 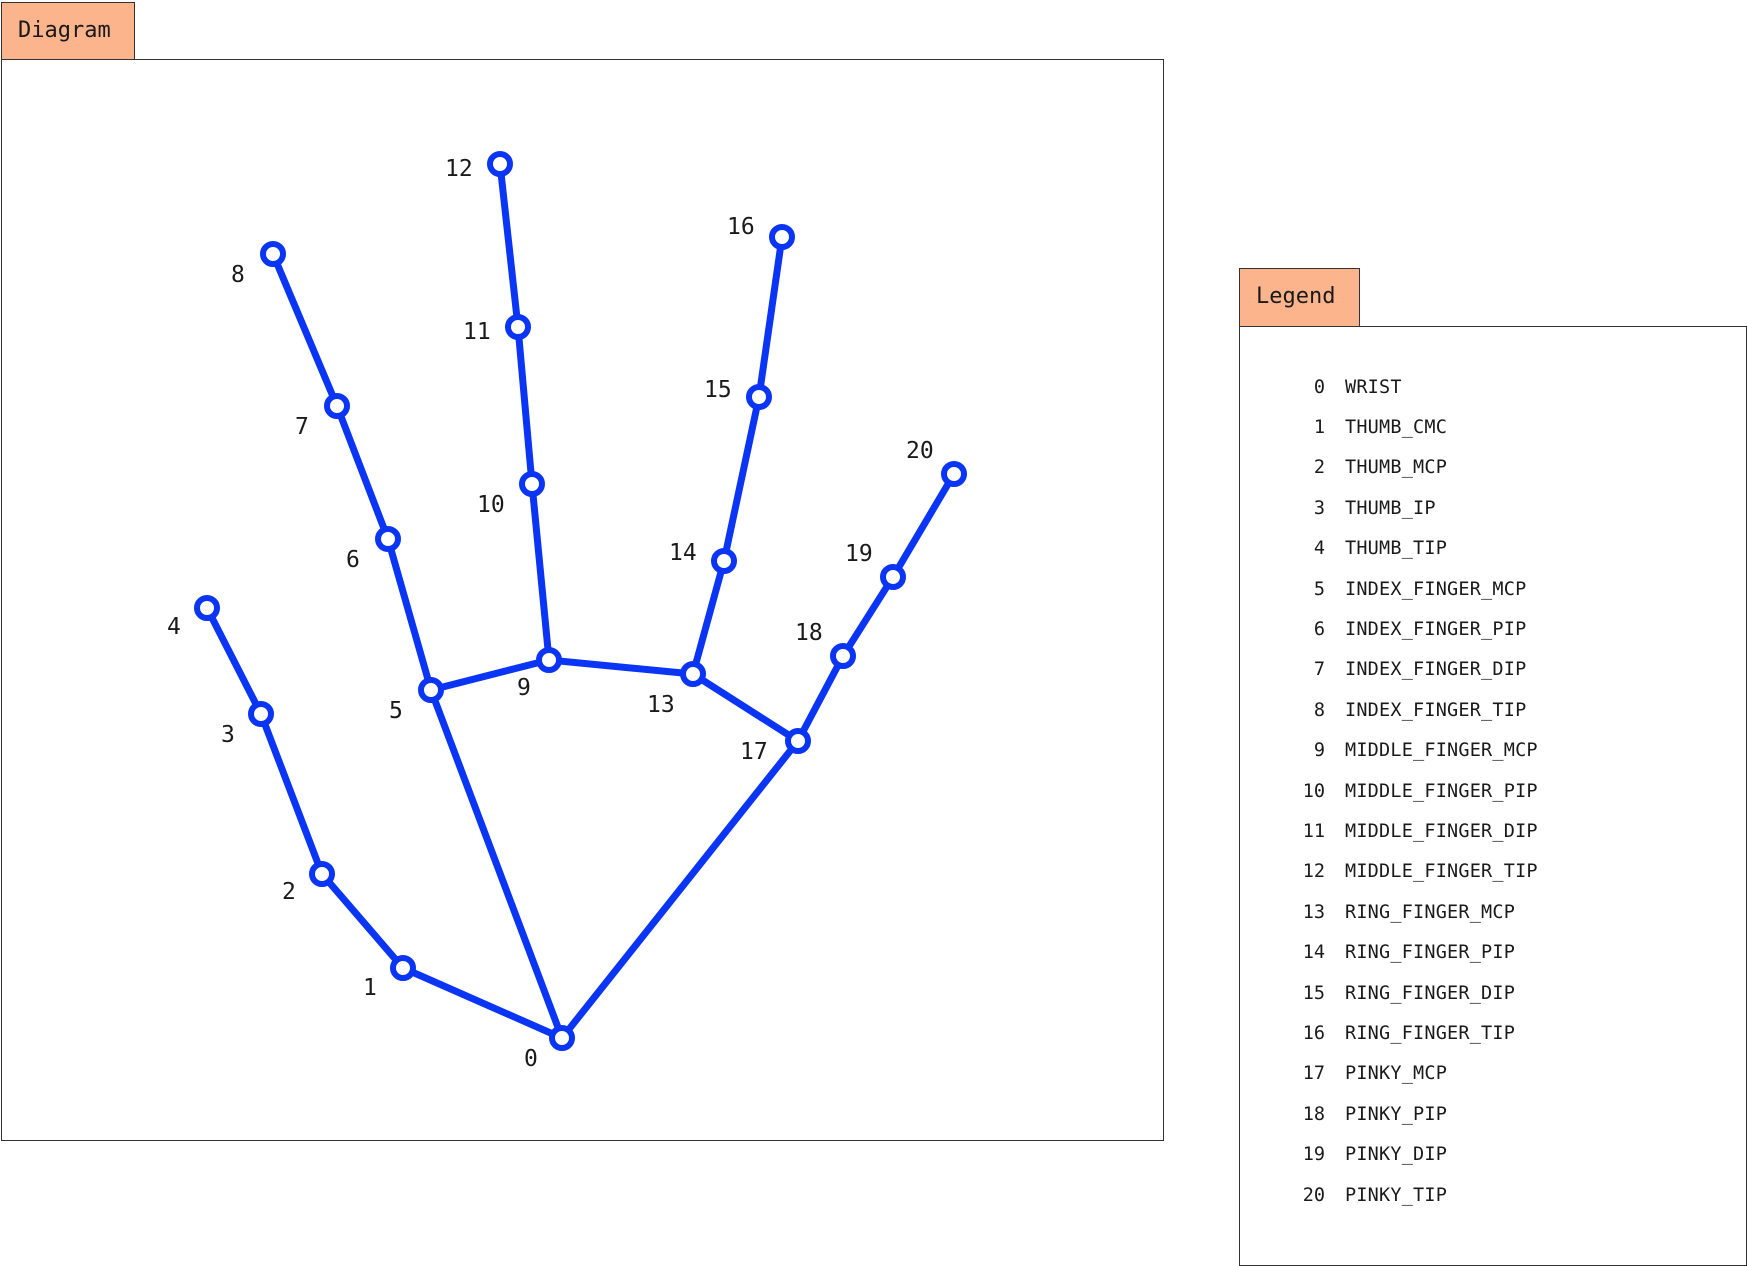 I want to click on legend-item-index: 16, so click(x=1313, y=1033).